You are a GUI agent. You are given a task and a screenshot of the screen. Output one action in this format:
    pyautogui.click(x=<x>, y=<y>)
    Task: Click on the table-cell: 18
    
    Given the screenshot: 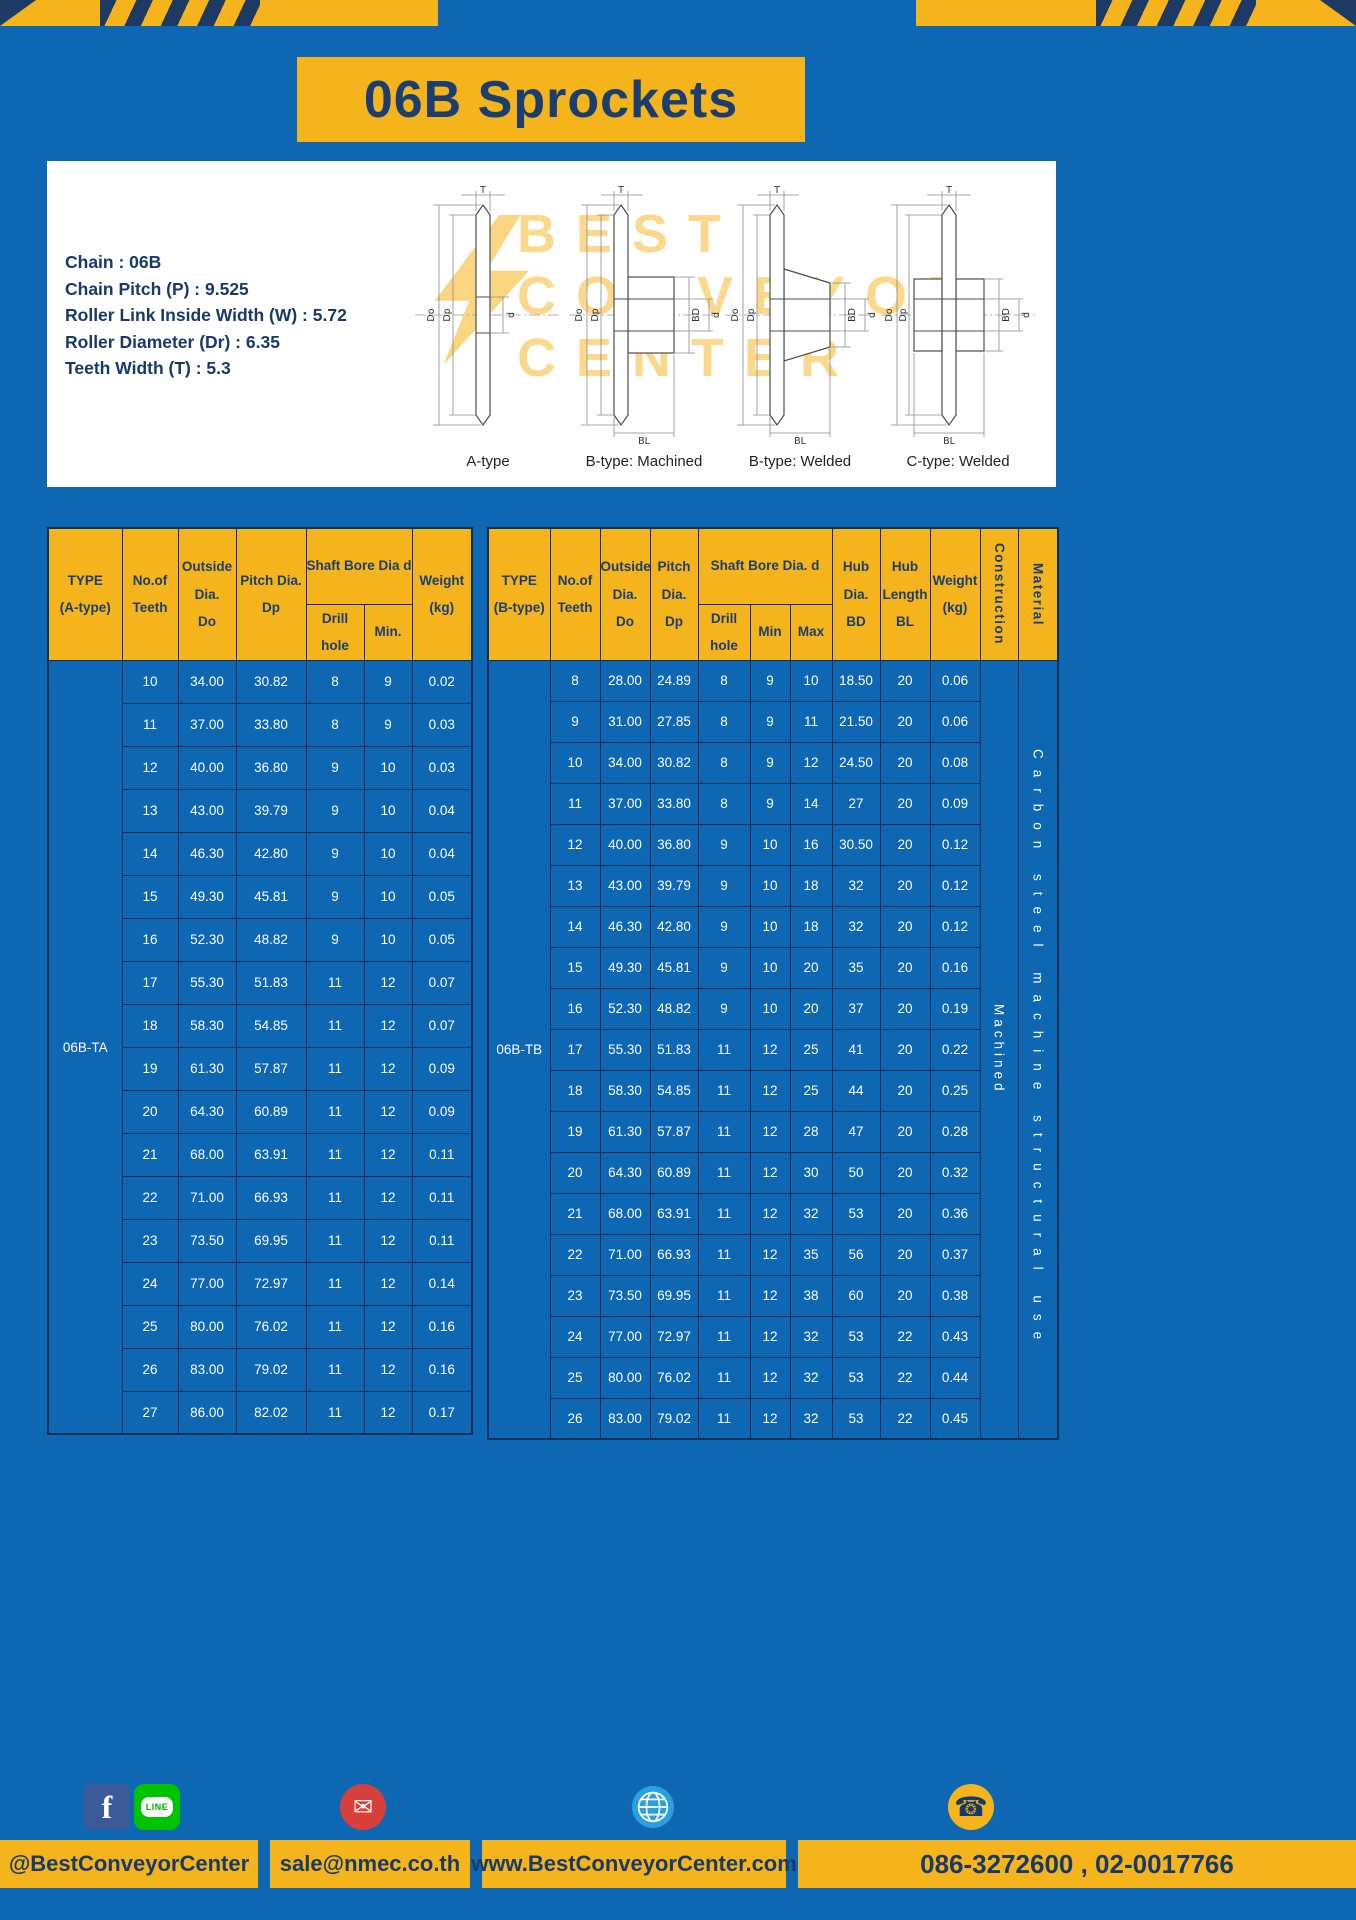 What is the action you would take?
    pyautogui.click(x=150, y=1025)
    